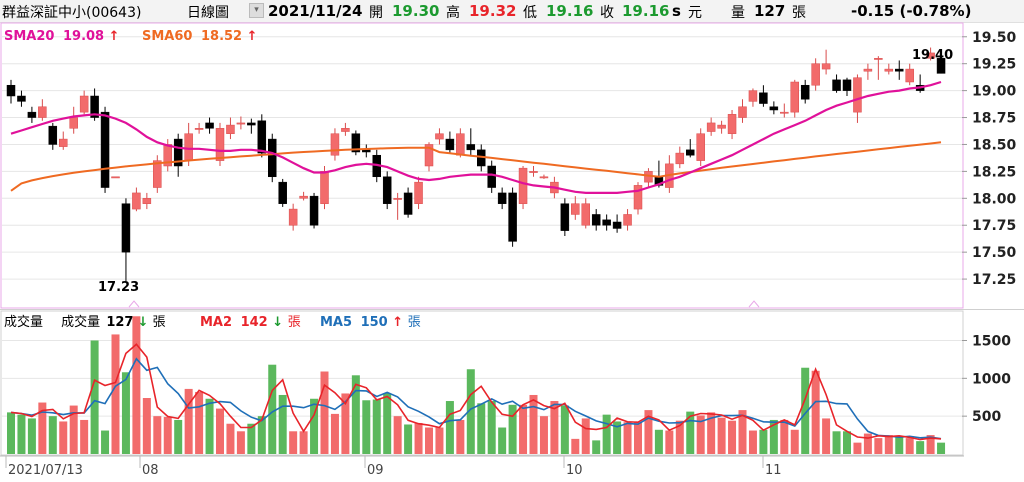 This screenshot has height=482, width=1024. I want to click on price-tick-label: 18.25, so click(994, 172).